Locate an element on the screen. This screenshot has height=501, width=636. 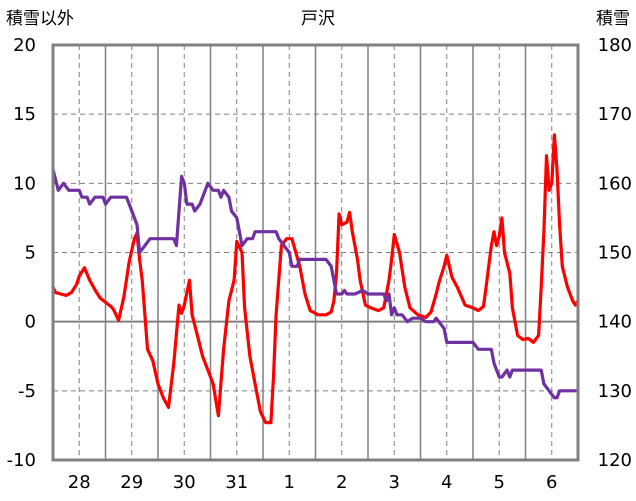
left-tick-label: 5 is located at coordinates (30, 253).